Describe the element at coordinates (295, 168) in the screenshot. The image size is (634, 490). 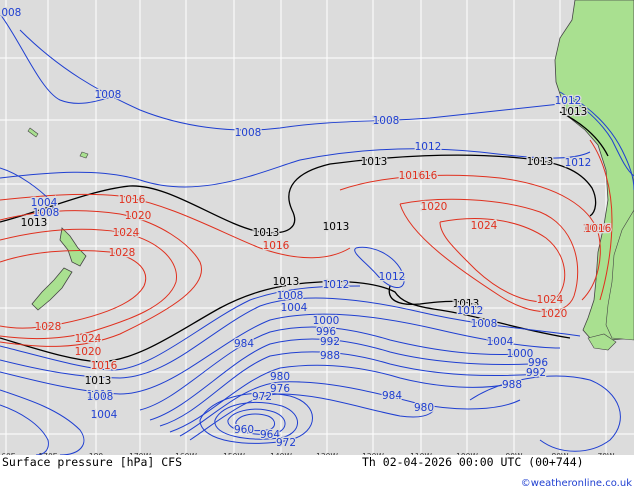
I see `isobar-1012-north` at that location.